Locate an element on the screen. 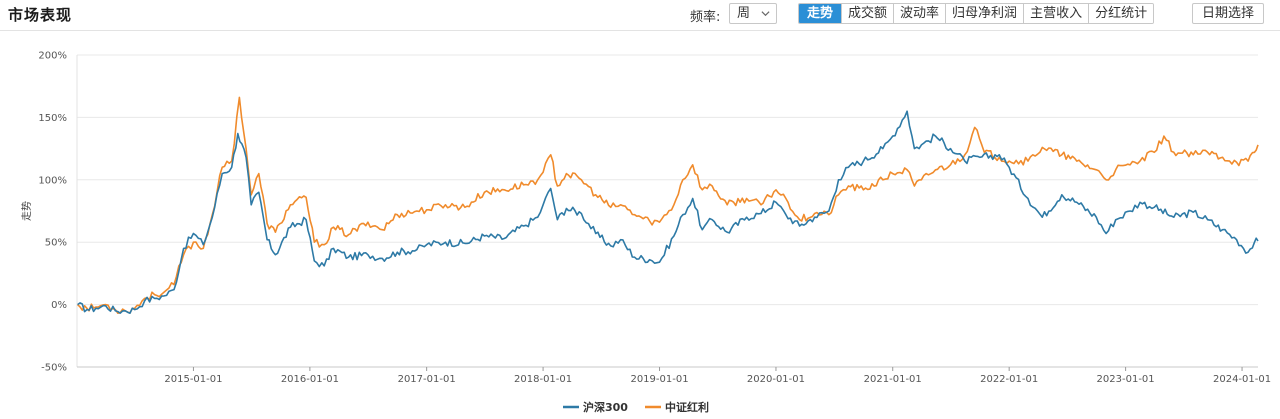 The width and height of the screenshot is (1280, 419). y-tick-label: 200% is located at coordinates (52, 56).